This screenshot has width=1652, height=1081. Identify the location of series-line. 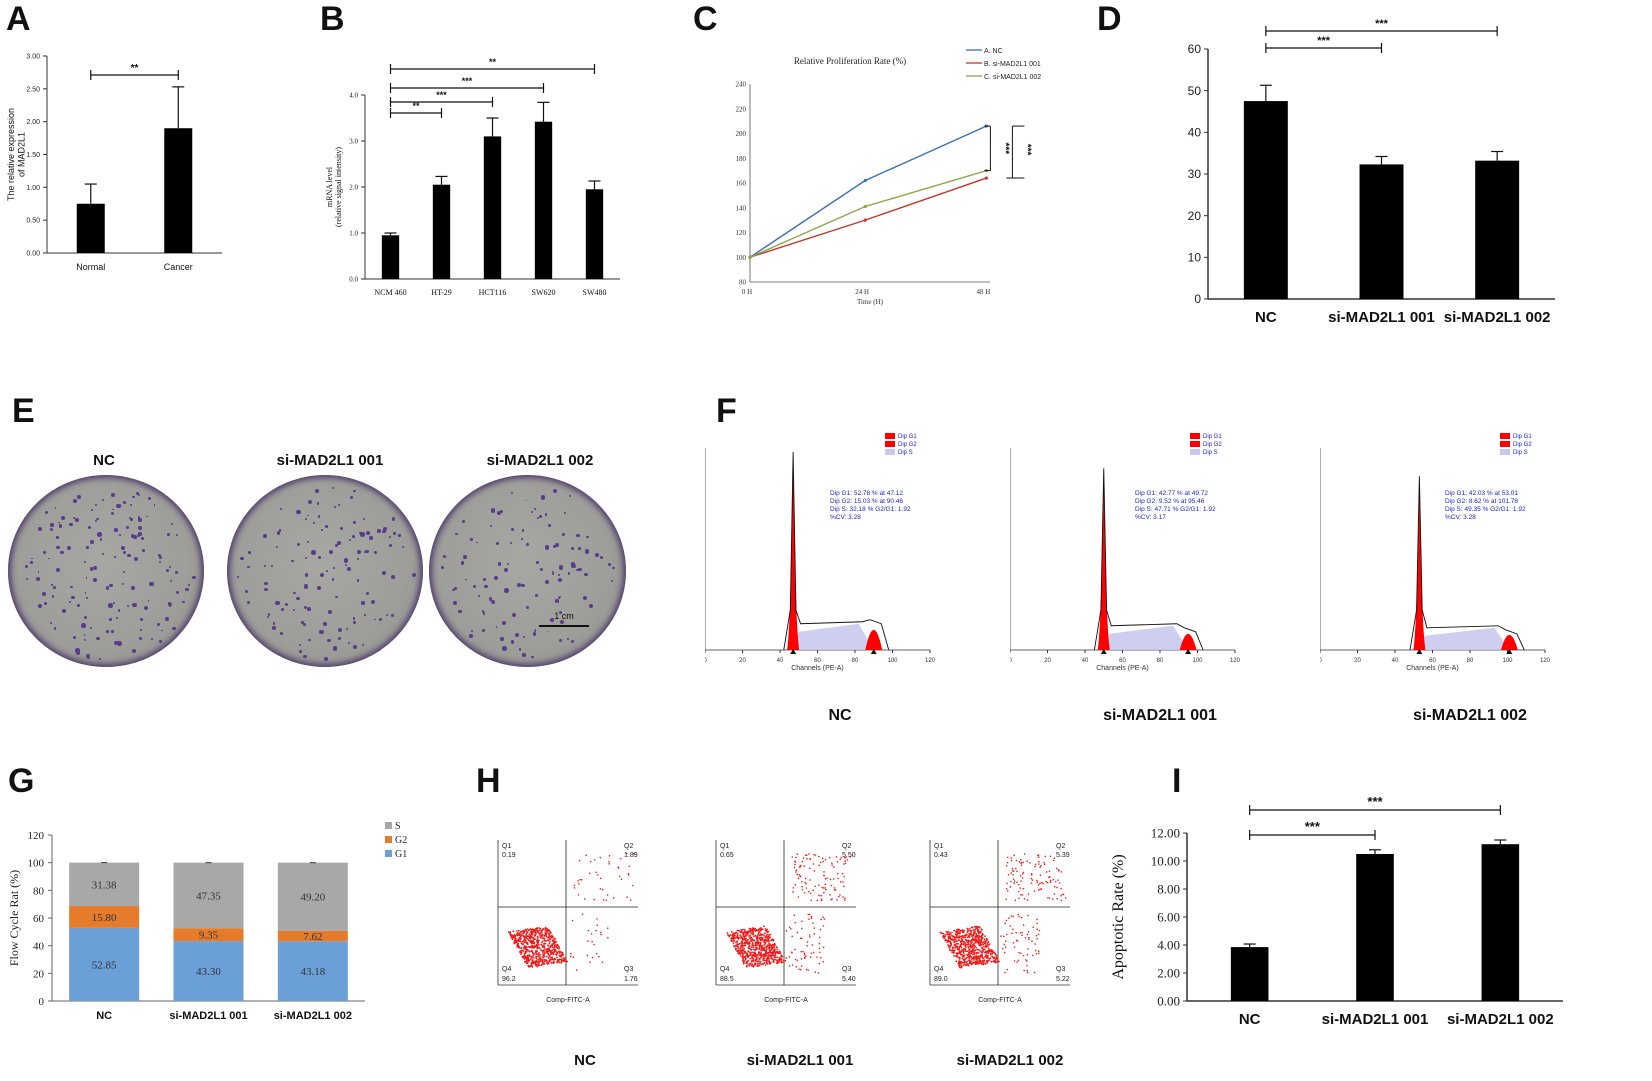
(868, 217).